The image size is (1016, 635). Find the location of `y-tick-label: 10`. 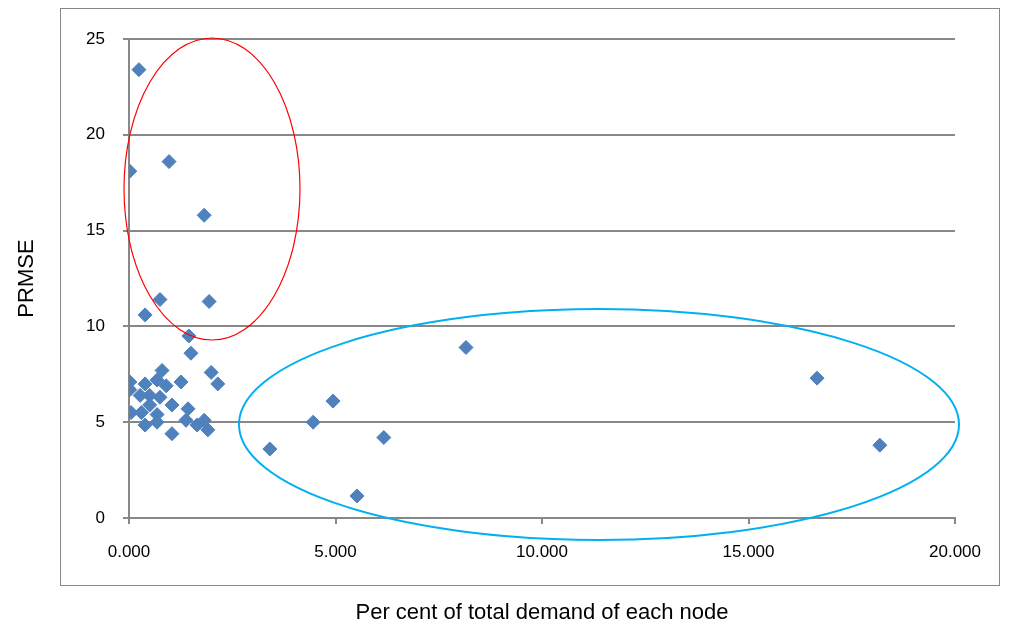

y-tick-label: 10 is located at coordinates (95, 326).